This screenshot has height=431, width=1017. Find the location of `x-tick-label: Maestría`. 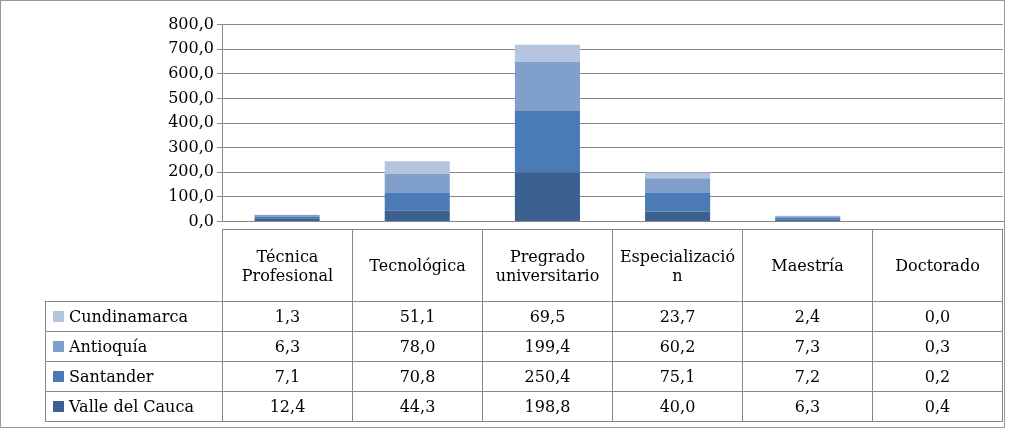

x-tick-label: Maestría is located at coordinates (807, 265).